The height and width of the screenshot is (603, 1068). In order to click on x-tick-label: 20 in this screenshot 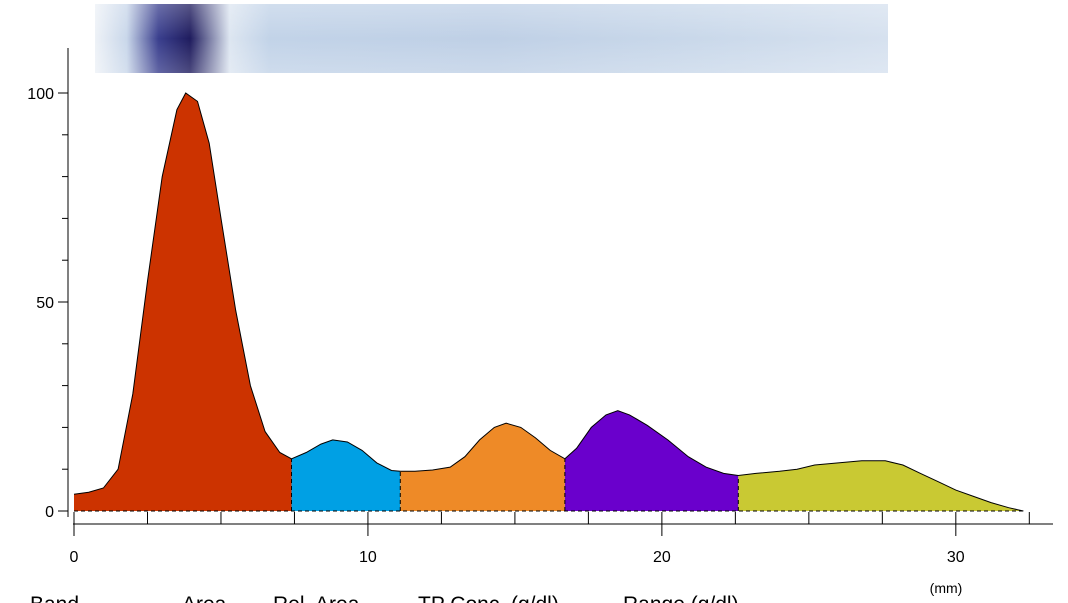, I will do `click(662, 557)`.